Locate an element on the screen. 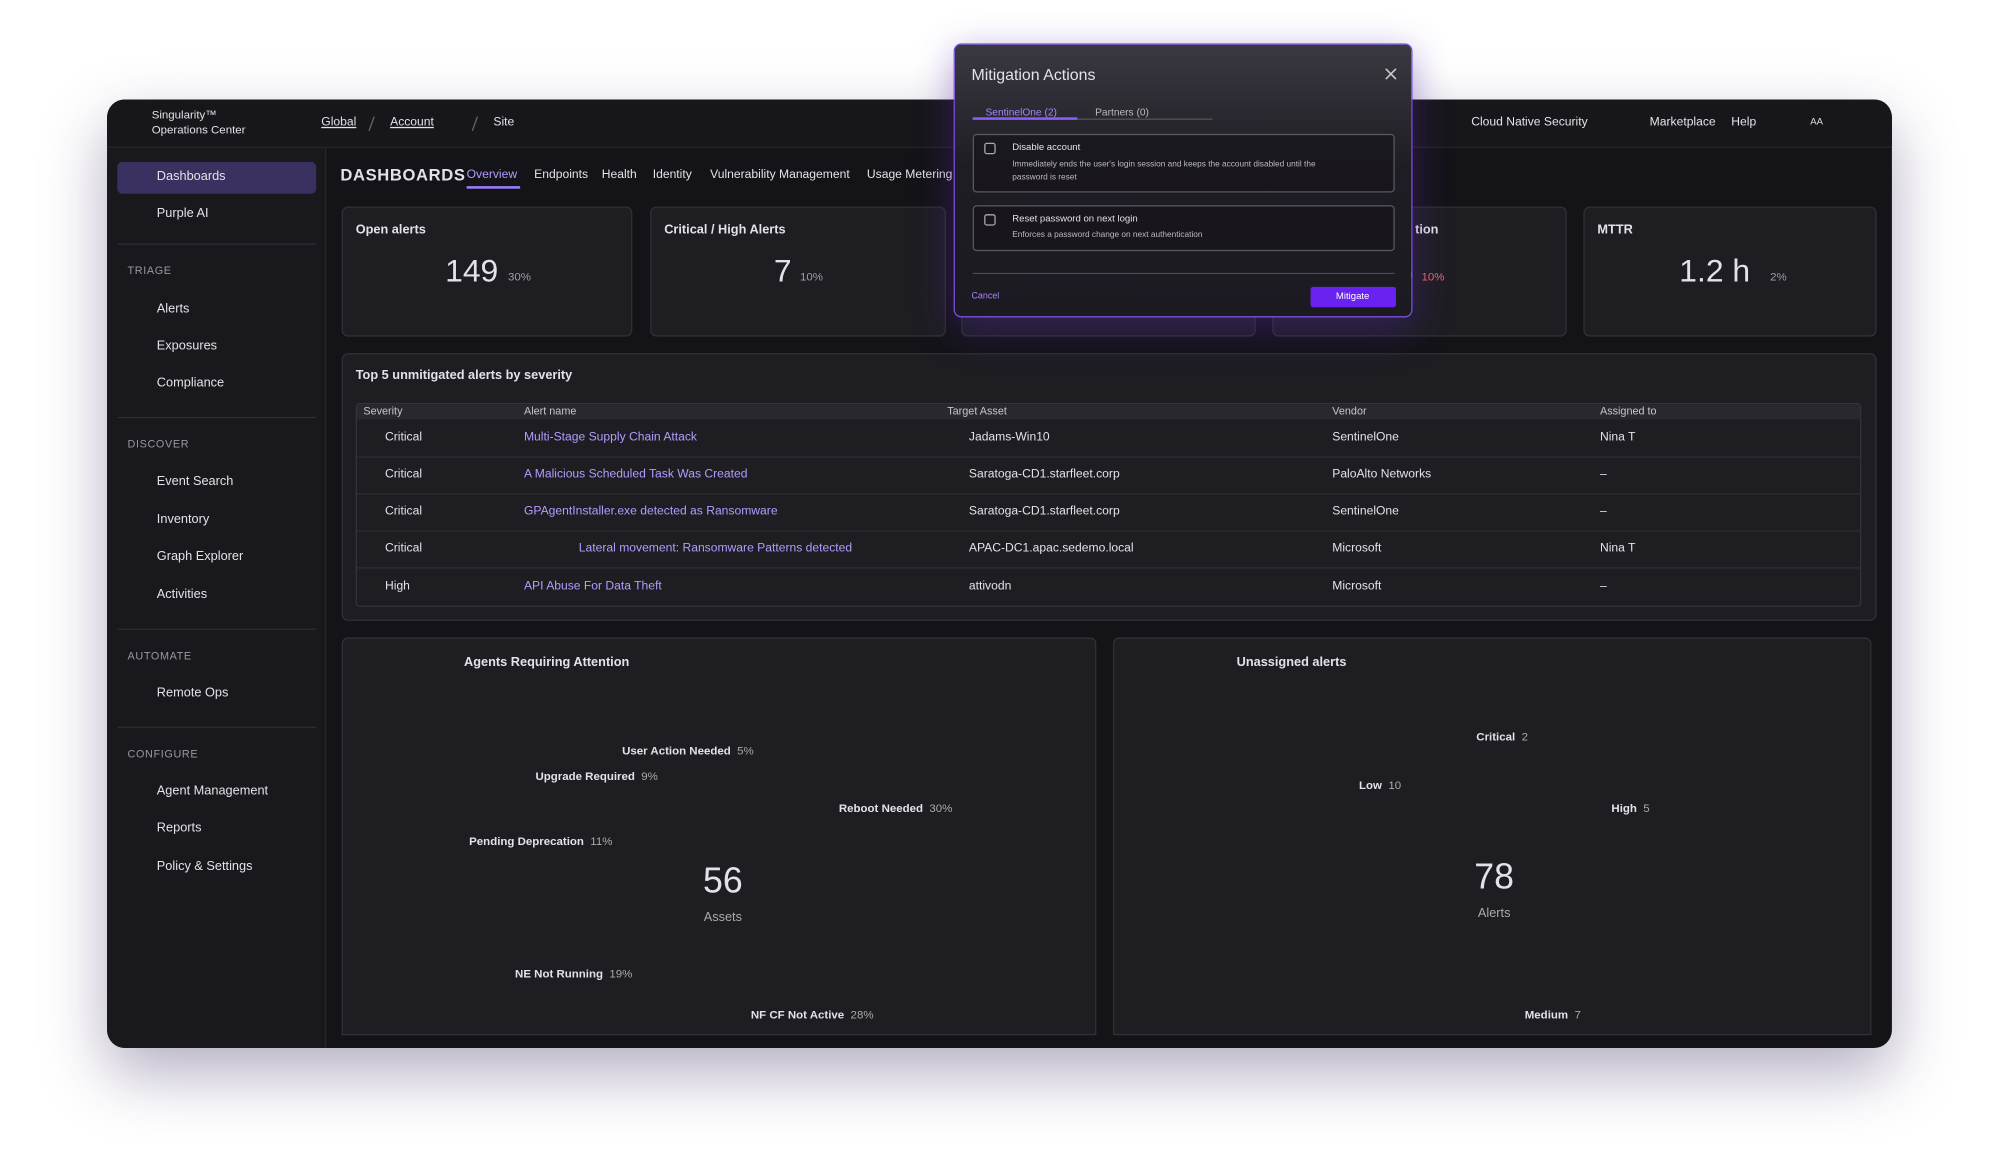 The width and height of the screenshot is (1999, 1165). table-cell: Critical is located at coordinates (404, 474).